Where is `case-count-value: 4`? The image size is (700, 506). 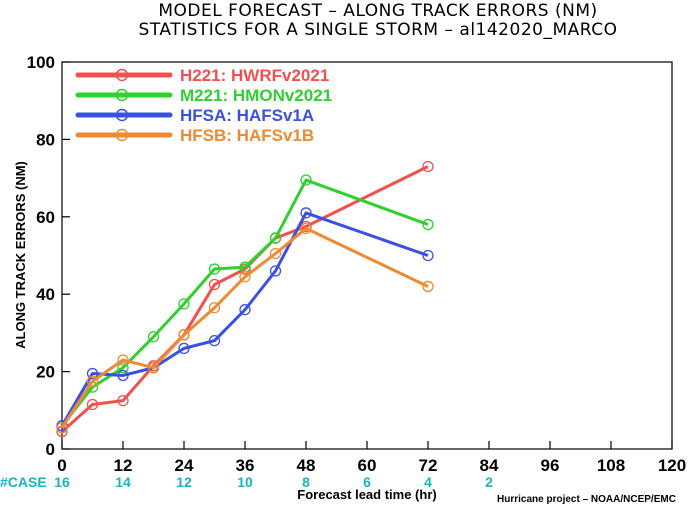
case-count-value: 4 is located at coordinates (428, 482).